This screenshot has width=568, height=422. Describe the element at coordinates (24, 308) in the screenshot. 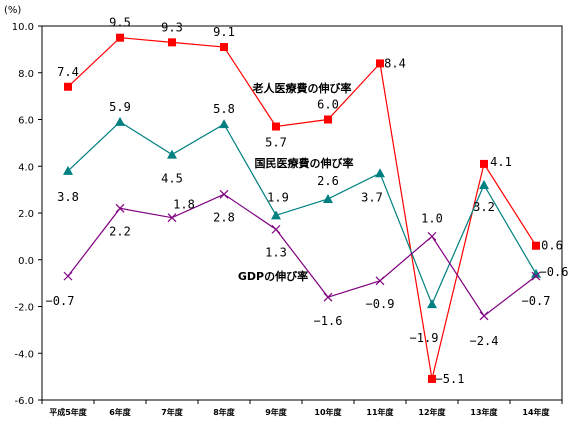

I see `y-tick-label: -2.0` at that location.